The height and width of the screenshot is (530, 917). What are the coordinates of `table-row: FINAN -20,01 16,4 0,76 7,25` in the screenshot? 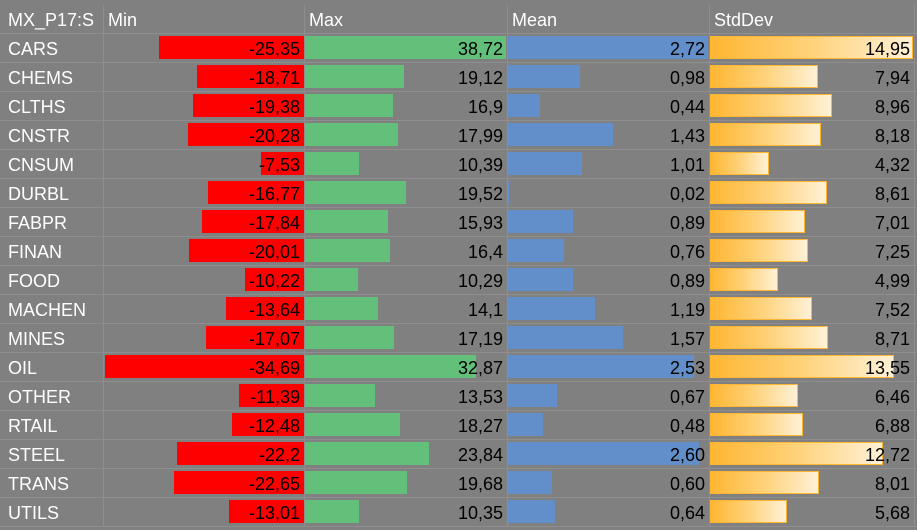 It's located at (458, 251).